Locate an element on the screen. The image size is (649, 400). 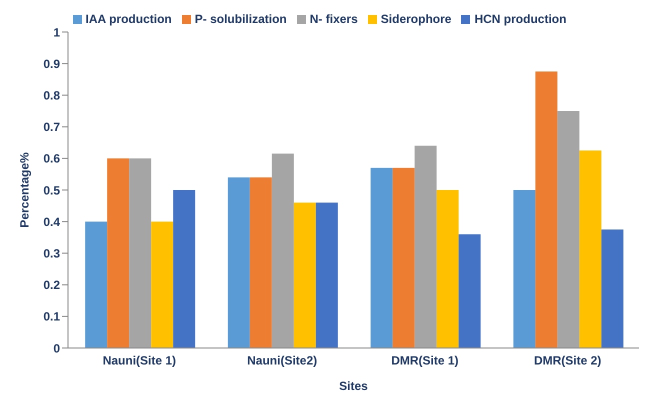
y-tick-label: 0.3 is located at coordinates (51, 253).